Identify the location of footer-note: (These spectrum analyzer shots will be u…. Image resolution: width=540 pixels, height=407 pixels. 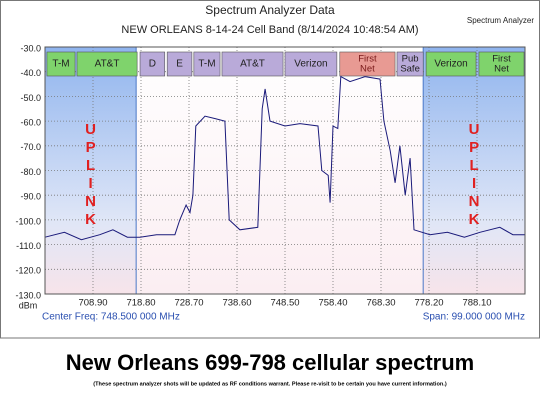
(270, 384).